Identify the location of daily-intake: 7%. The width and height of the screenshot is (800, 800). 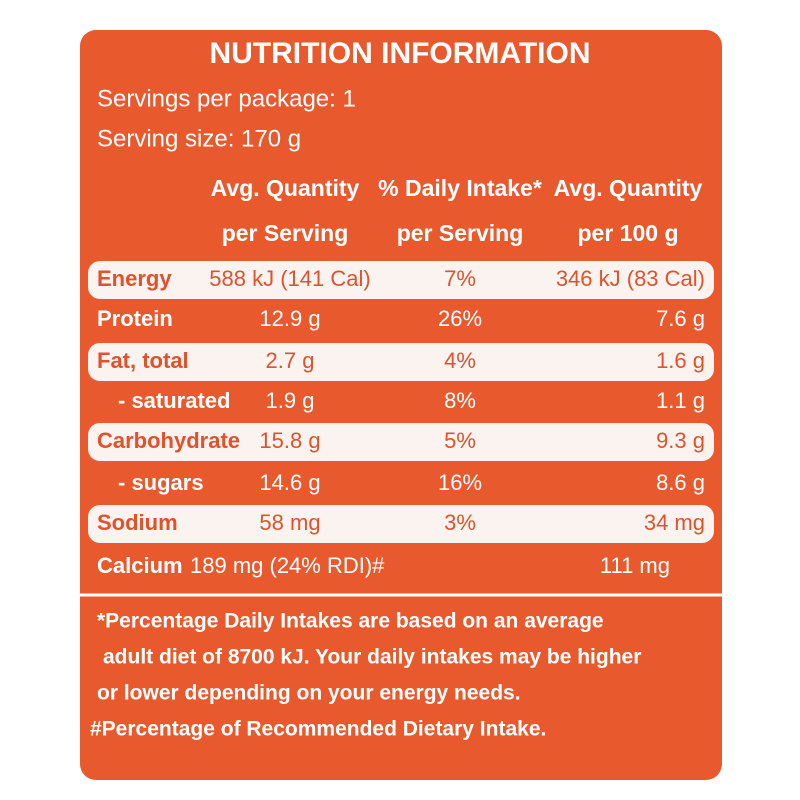
(460, 278).